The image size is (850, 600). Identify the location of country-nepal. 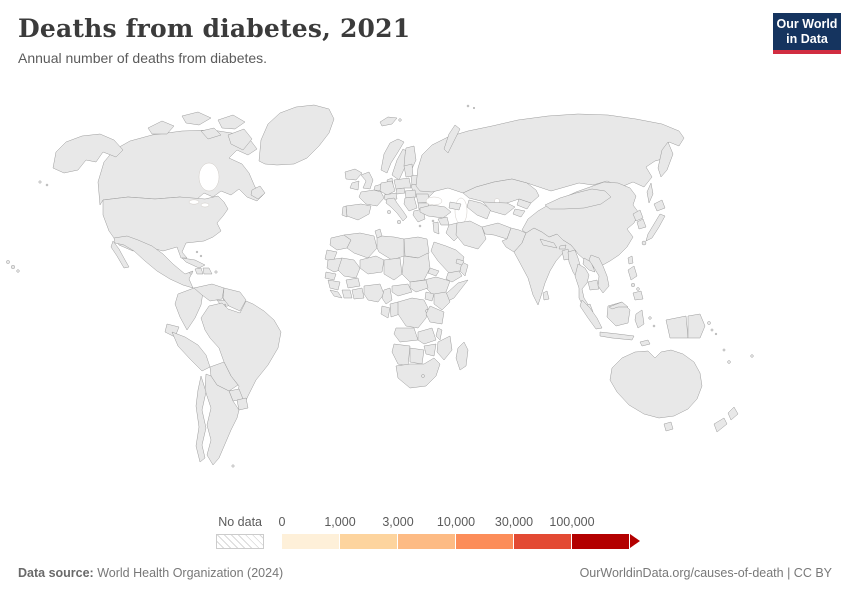
(548, 243).